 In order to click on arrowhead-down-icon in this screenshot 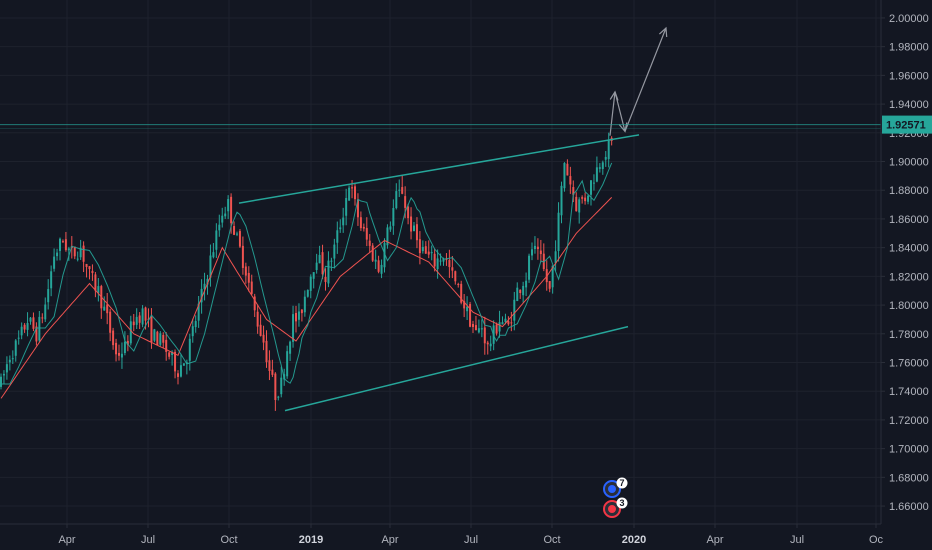, I will do `click(623, 127)`.